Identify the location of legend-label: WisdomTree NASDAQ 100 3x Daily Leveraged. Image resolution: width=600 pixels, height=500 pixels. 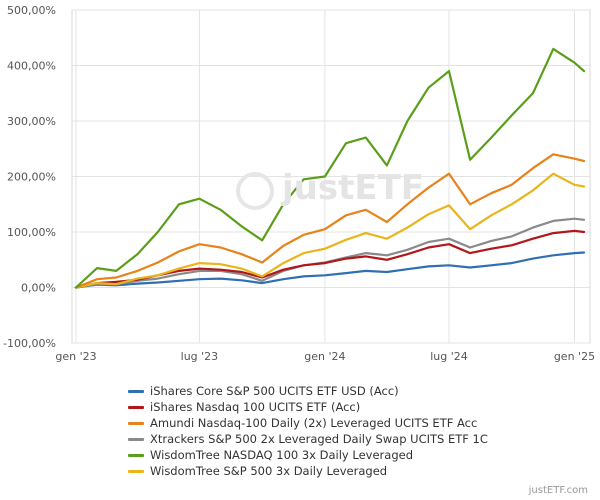
(282, 455).